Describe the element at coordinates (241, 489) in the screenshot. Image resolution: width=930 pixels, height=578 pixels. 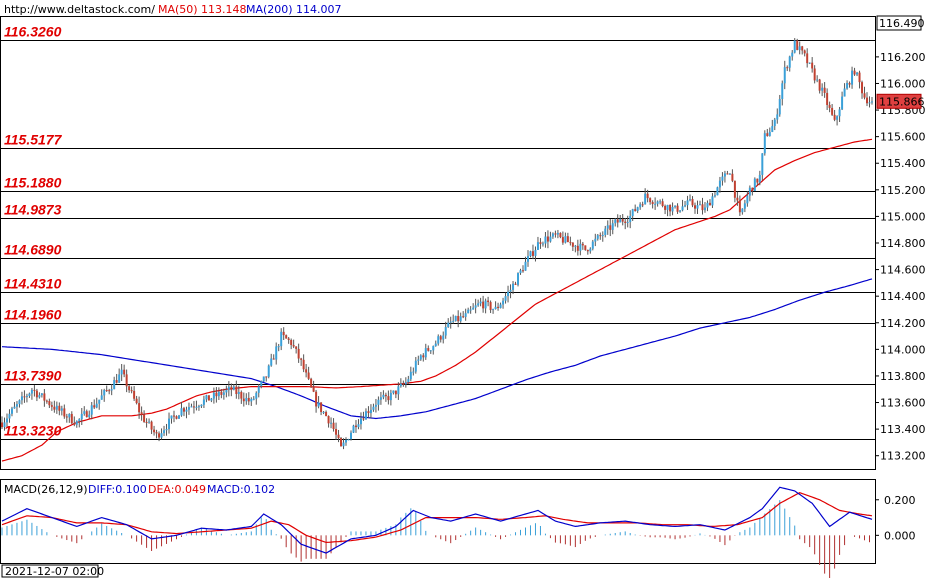
I see `macd-value-label: MACD:0.102` at that location.